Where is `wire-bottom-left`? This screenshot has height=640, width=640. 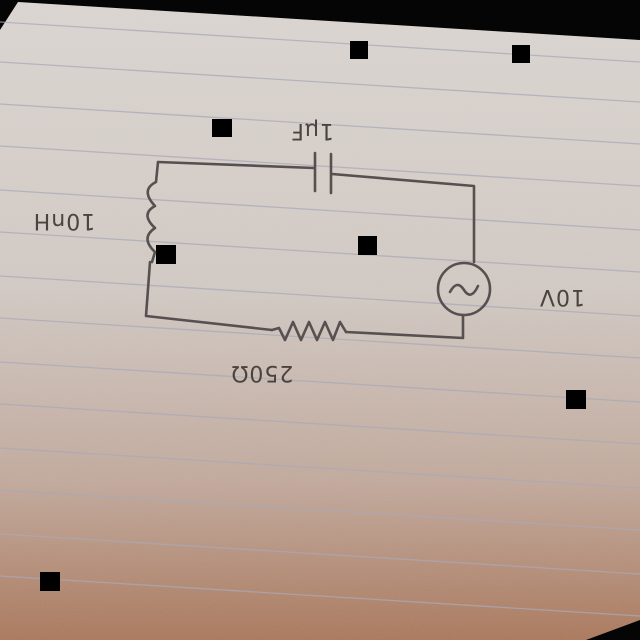
wire-bottom-left is located at coordinates (209, 296).